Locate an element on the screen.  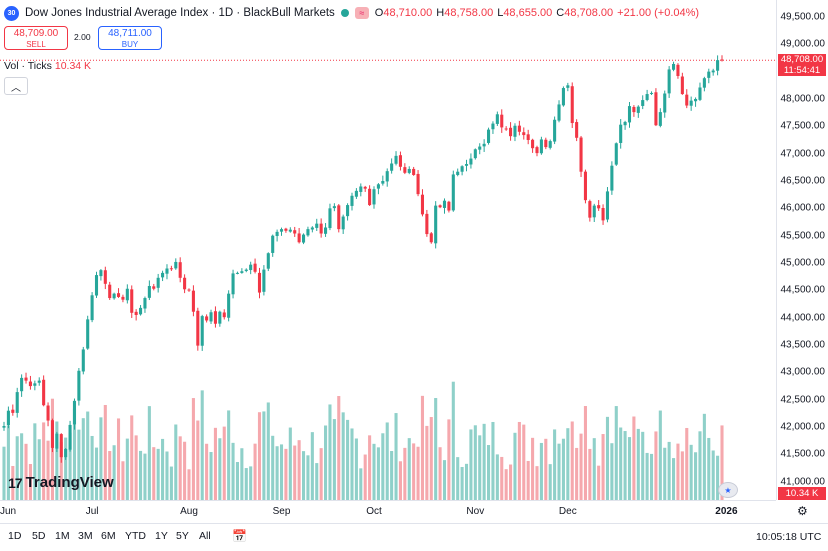
us-flag-icon: ★ is located at coordinates (728, 490).